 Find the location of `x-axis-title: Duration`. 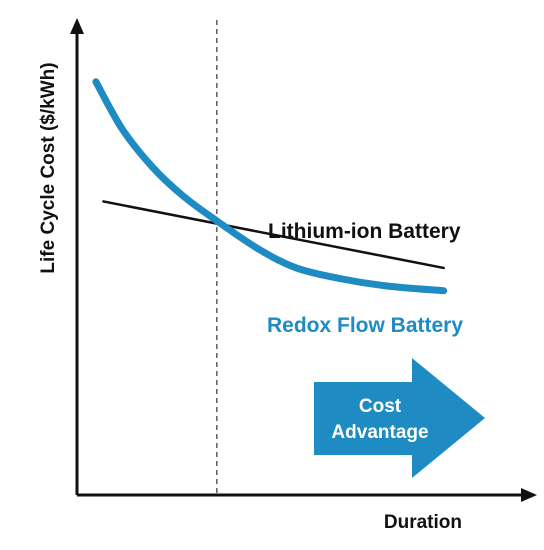

x-axis-title: Duration is located at coordinates (423, 522).